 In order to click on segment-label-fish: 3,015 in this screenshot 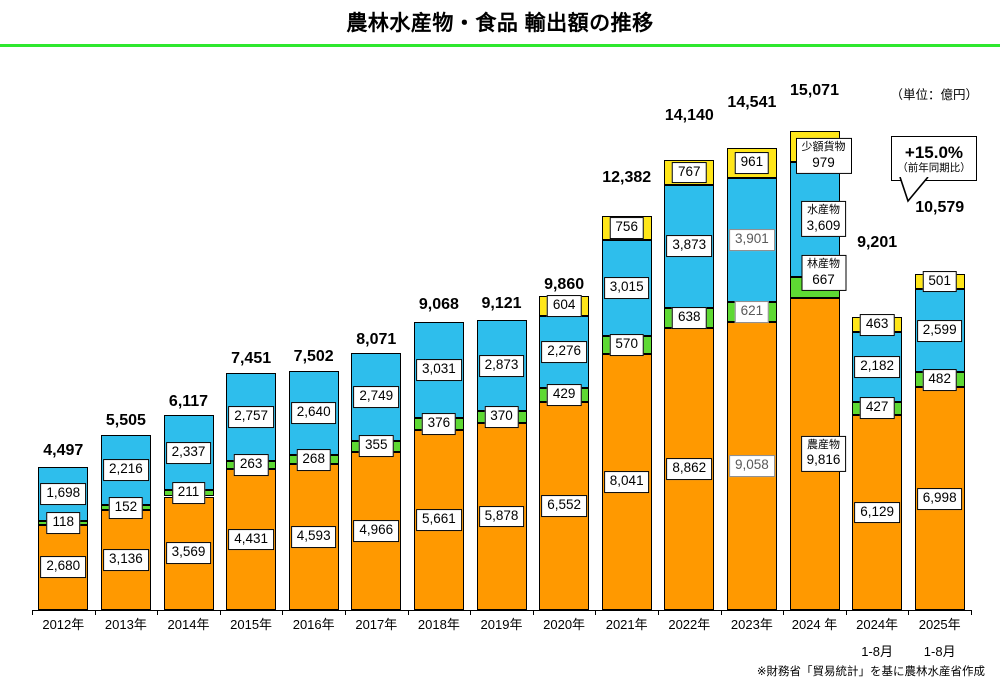, I will do `click(626, 288)`.